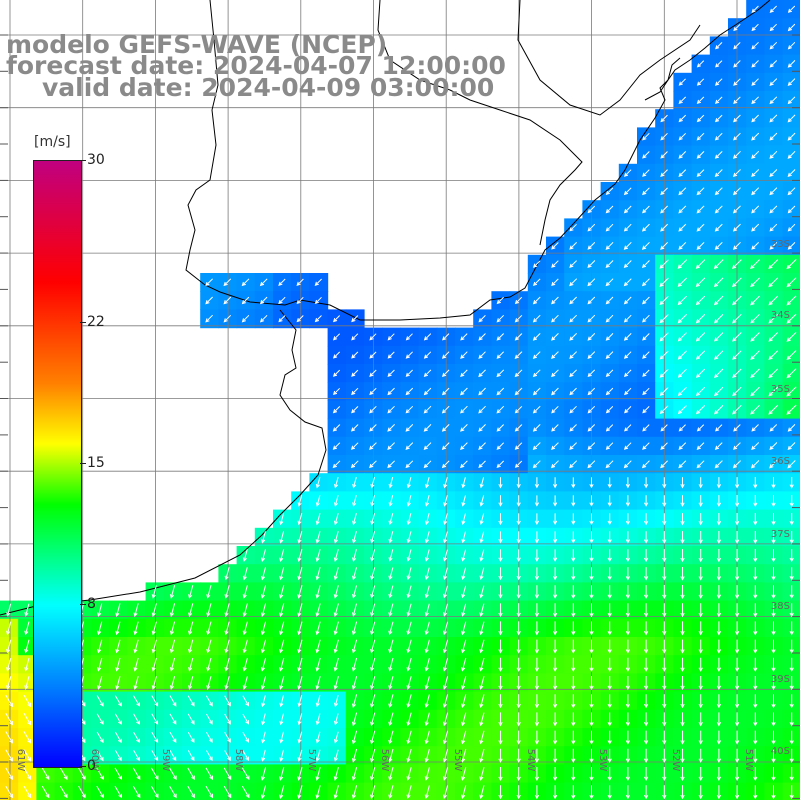 This screenshot has height=800, width=800. I want to click on longitude-label: 59W, so click(165, 760).